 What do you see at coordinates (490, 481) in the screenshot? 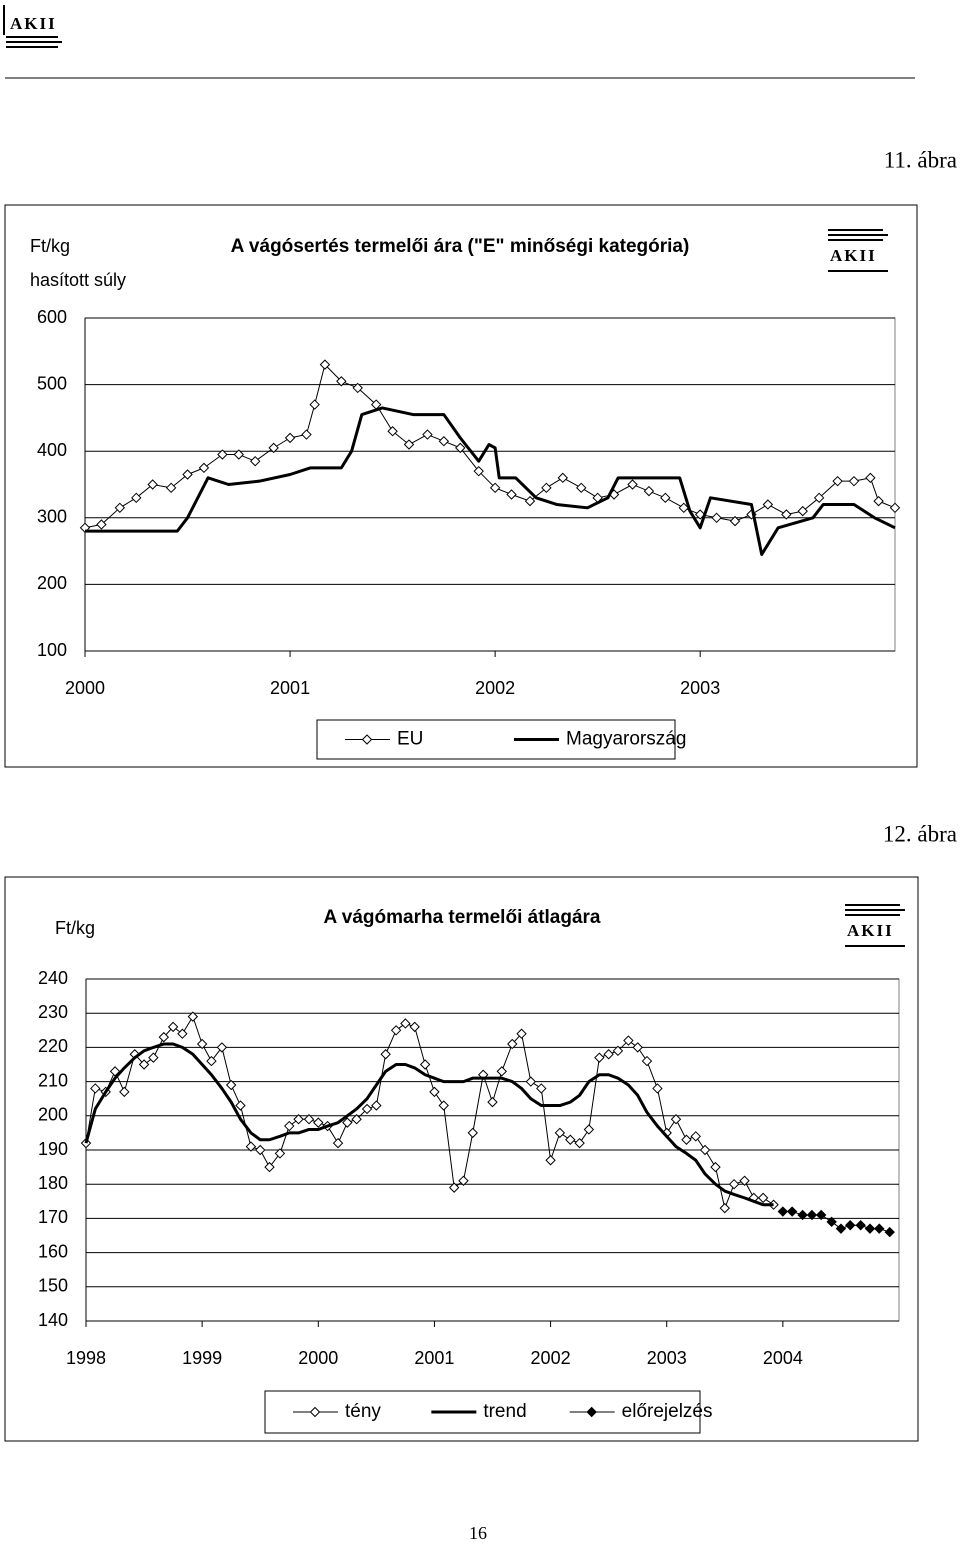
I see `series-line` at bounding box center [490, 481].